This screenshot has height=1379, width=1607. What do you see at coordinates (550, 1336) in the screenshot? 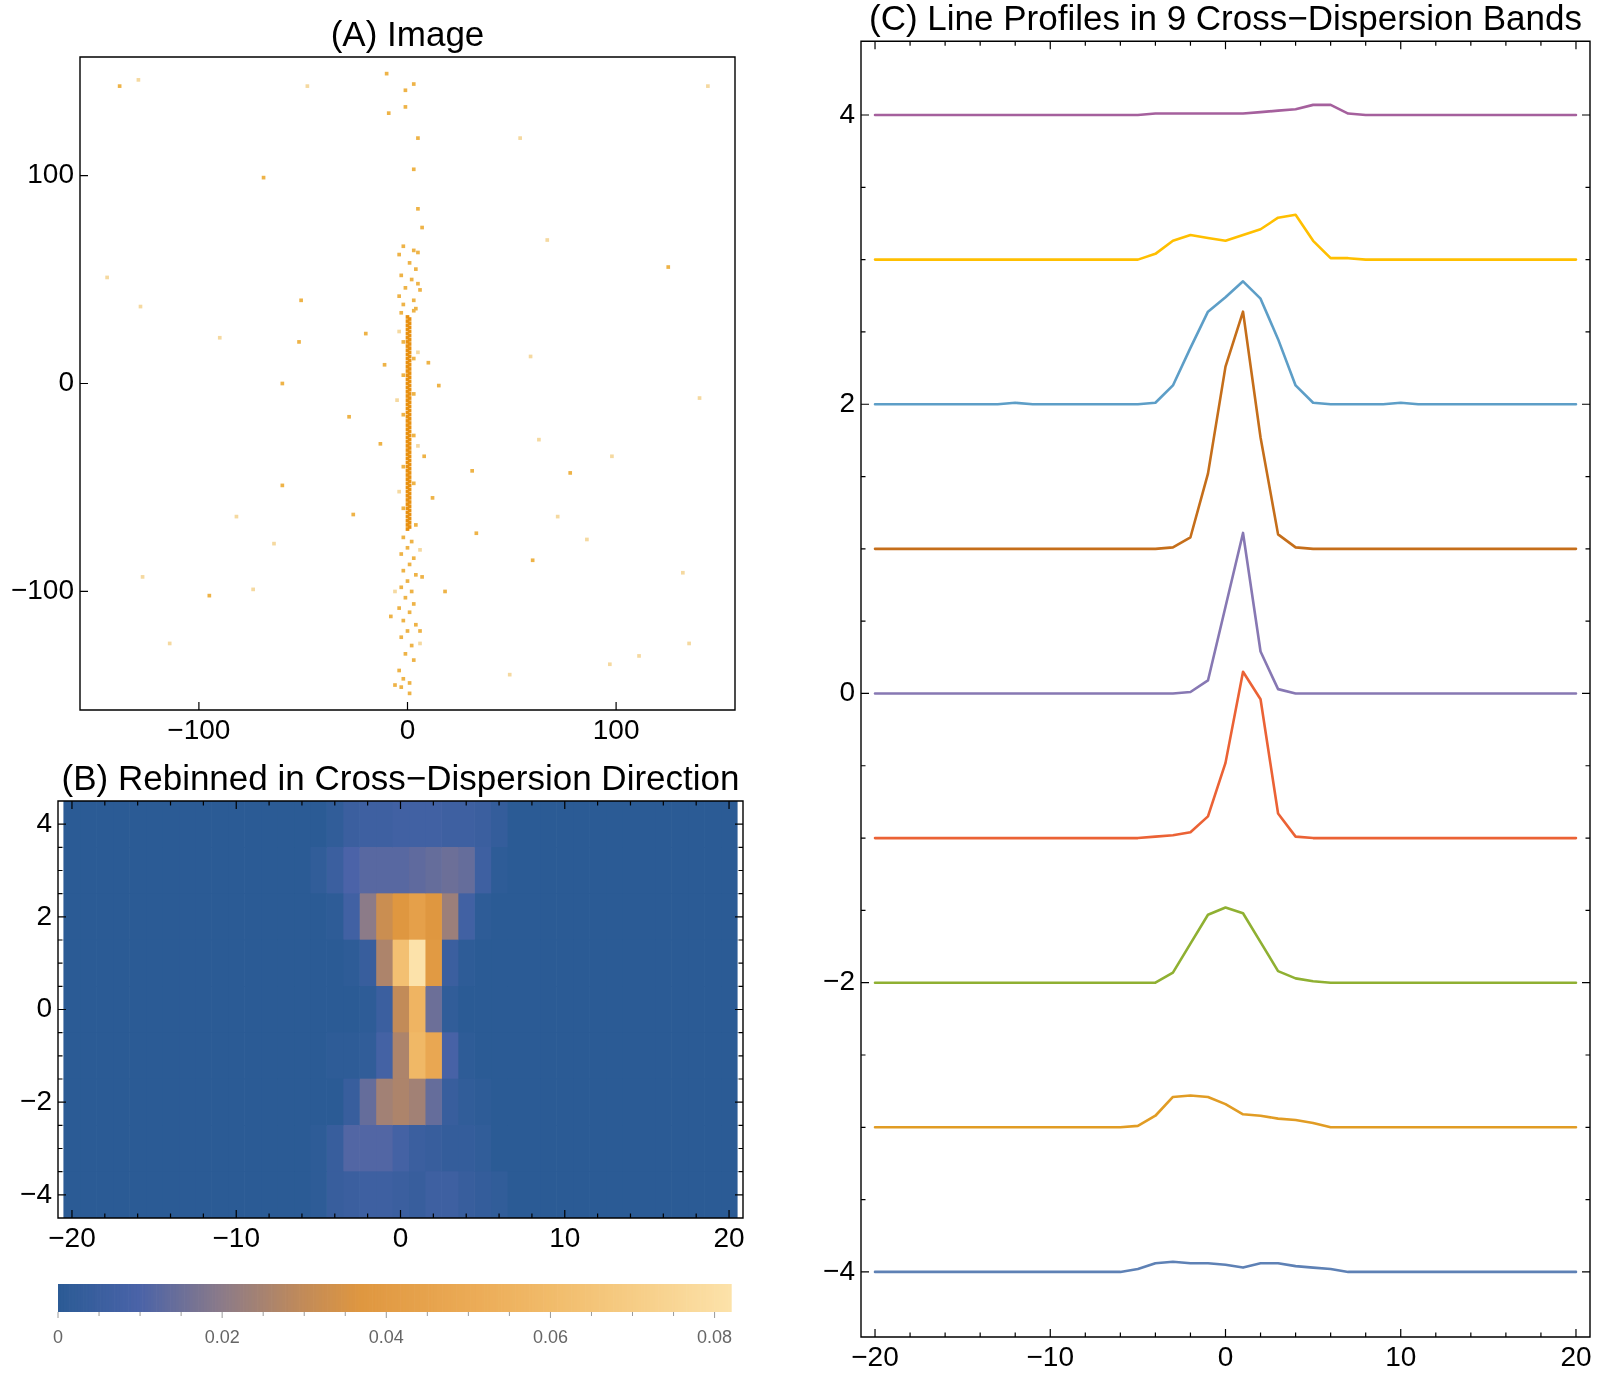
I see `color-bar-label: 0.06` at bounding box center [550, 1336].